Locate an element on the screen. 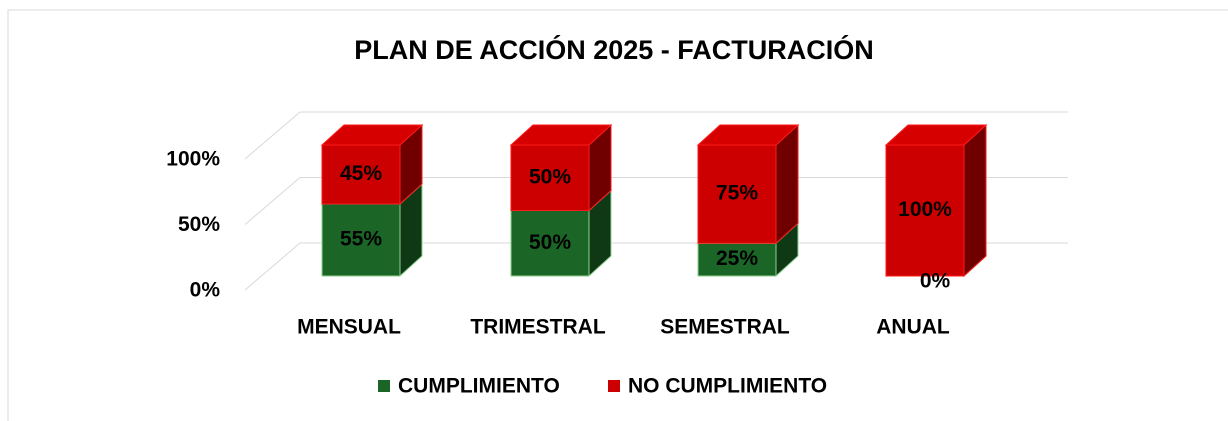  x-tick-label: ANUAL is located at coordinates (913, 327).